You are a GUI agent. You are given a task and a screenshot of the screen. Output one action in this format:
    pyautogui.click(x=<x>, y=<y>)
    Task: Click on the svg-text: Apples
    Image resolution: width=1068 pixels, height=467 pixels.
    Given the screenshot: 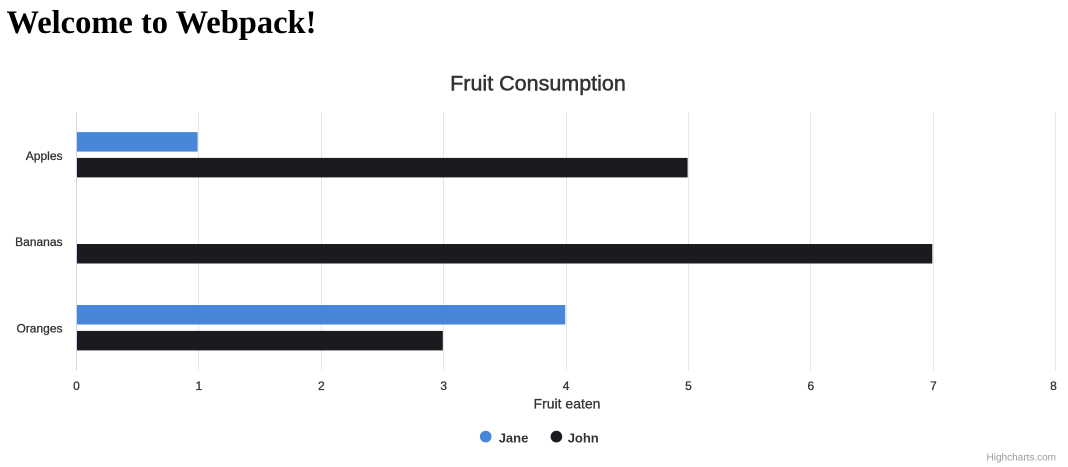 What is the action you would take?
    pyautogui.click(x=44, y=156)
    